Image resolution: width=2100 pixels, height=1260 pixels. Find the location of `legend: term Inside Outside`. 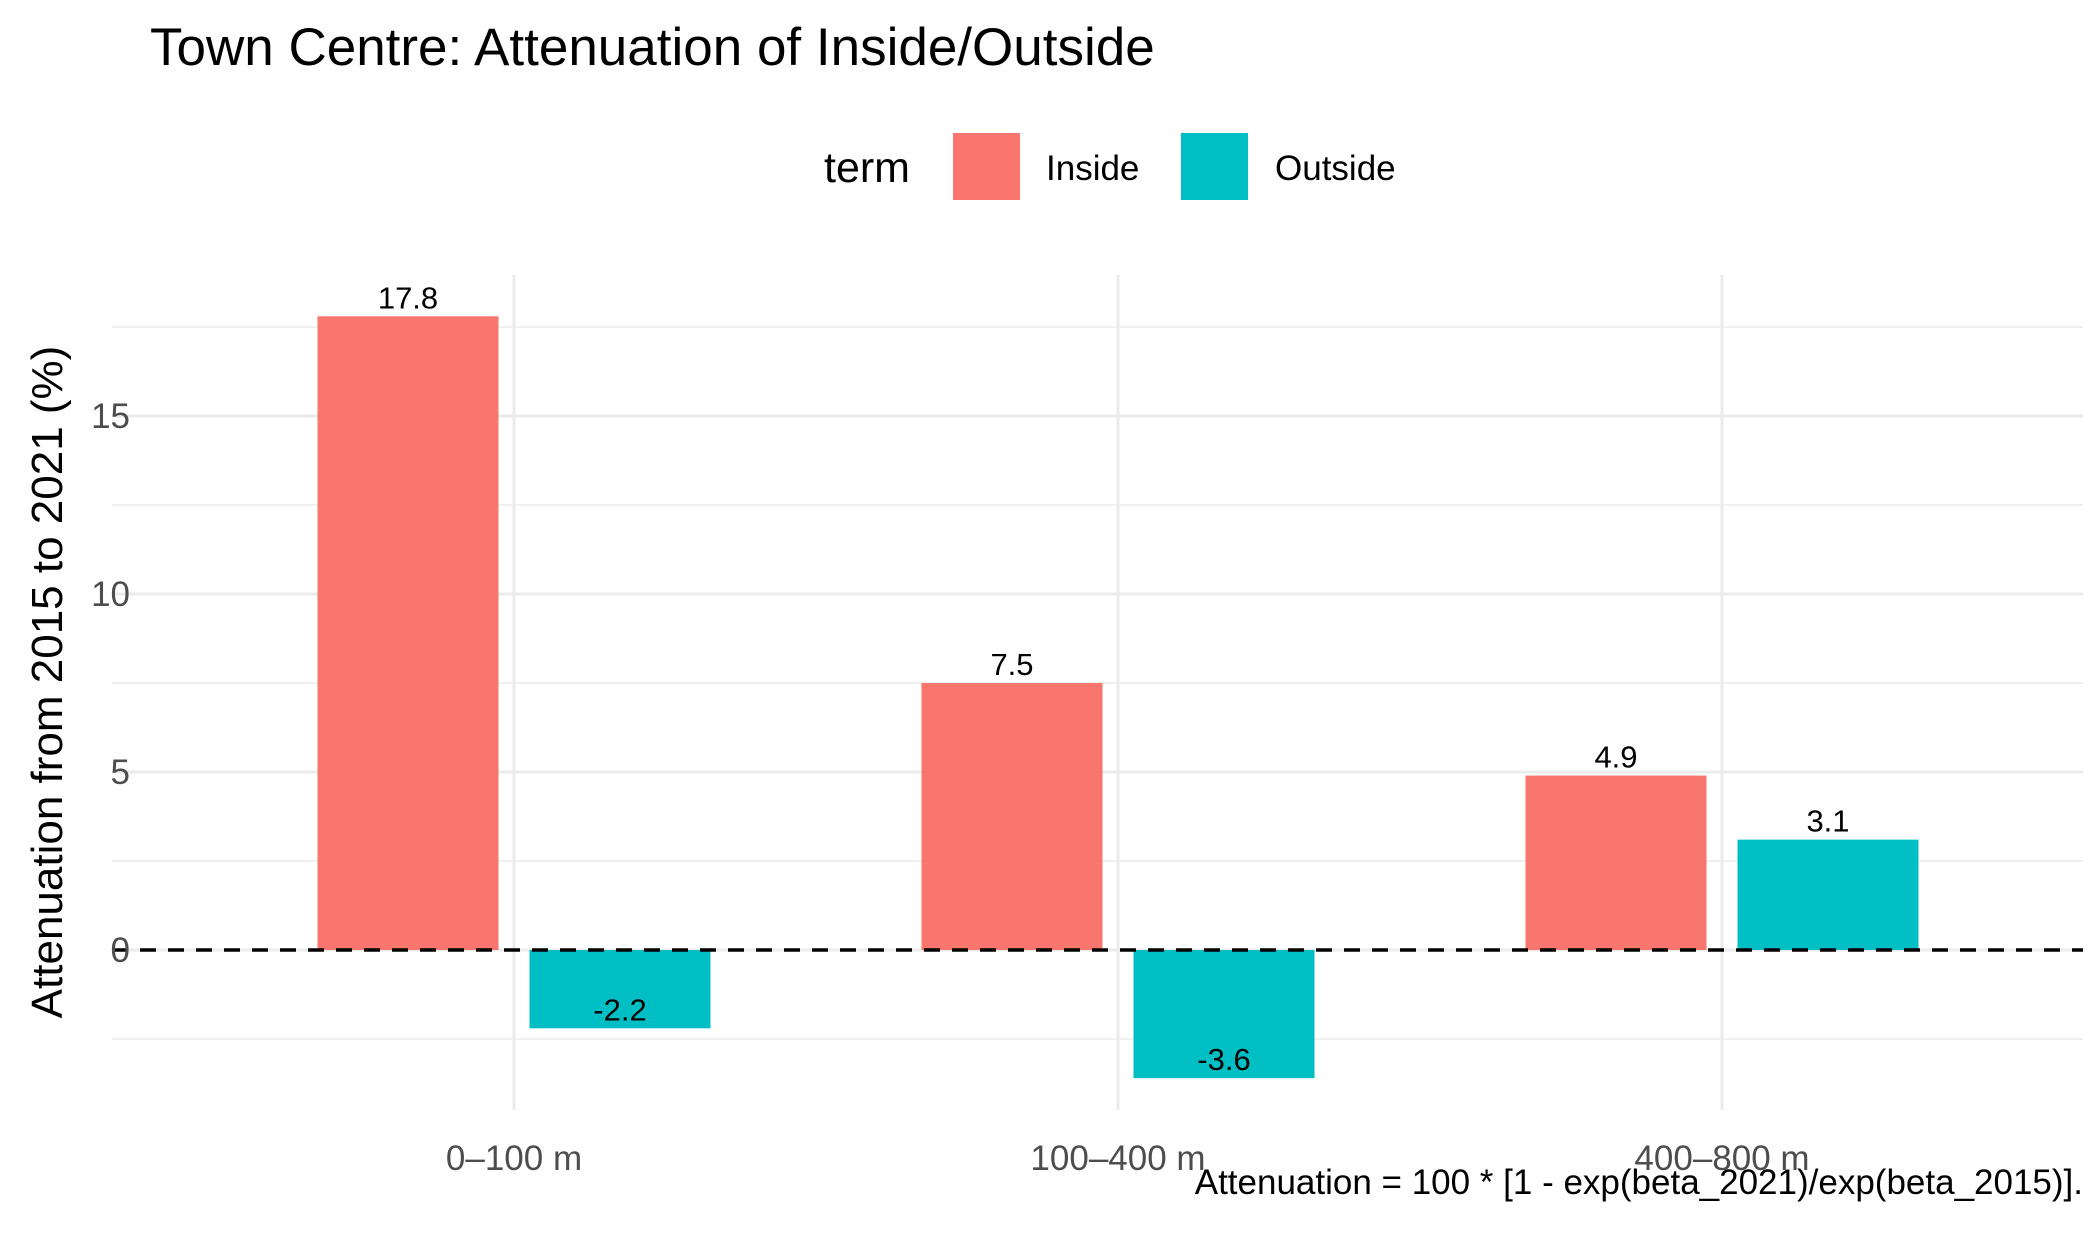

legend: term Inside Outside is located at coordinates (1110, 166).